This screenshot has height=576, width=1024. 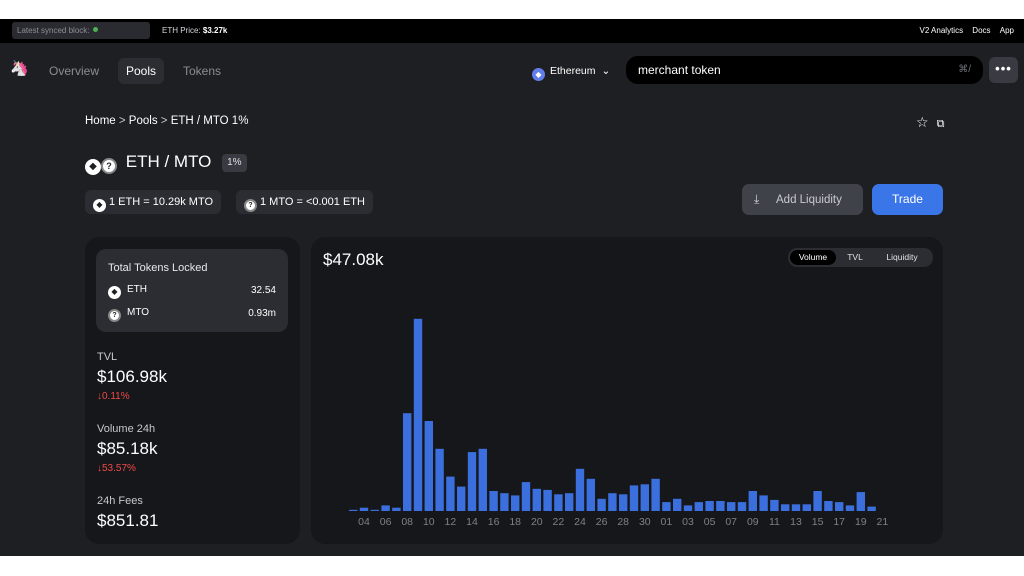 What do you see at coordinates (153, 202) in the screenshot?
I see `rate-eth-chip: ◆ 1 ETH = 10.29k MTO` at bounding box center [153, 202].